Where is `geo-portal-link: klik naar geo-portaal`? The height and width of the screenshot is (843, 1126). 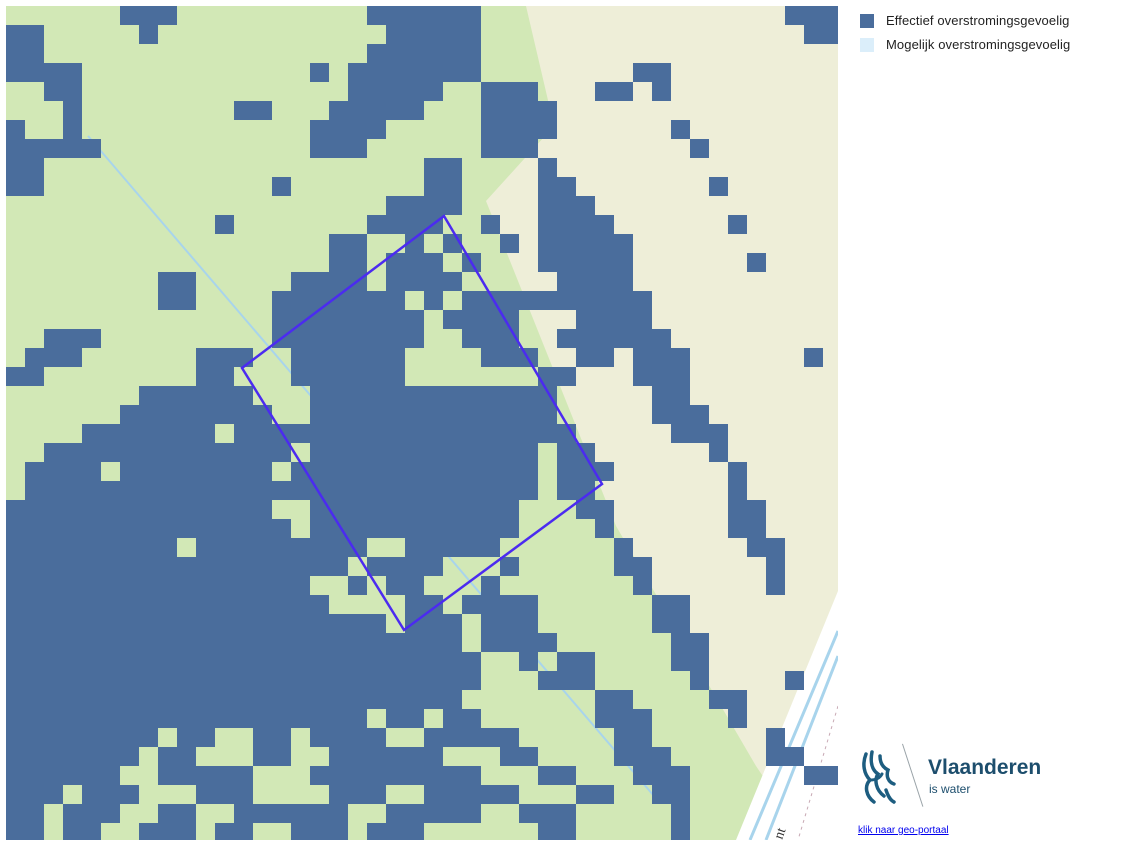
geo-portal-link: klik naar geo-portaal is located at coordinates (903, 830).